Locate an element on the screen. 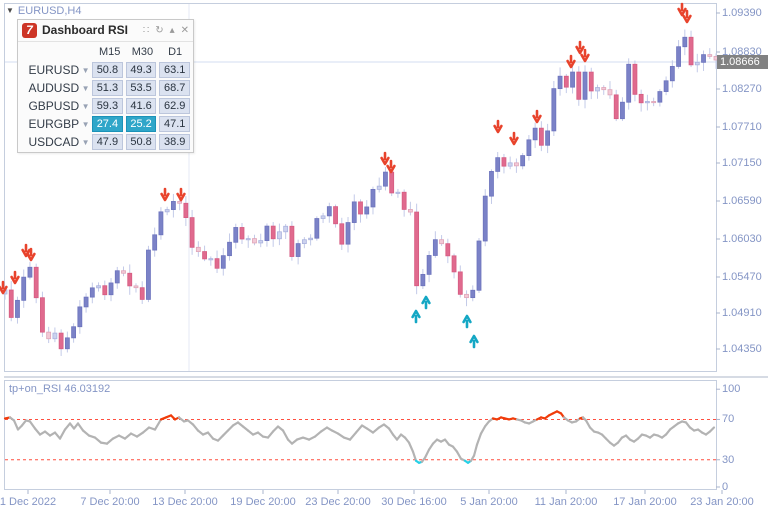 This screenshot has height=512, width=768. rsi-value-cell: 27.4 is located at coordinates (107, 124).